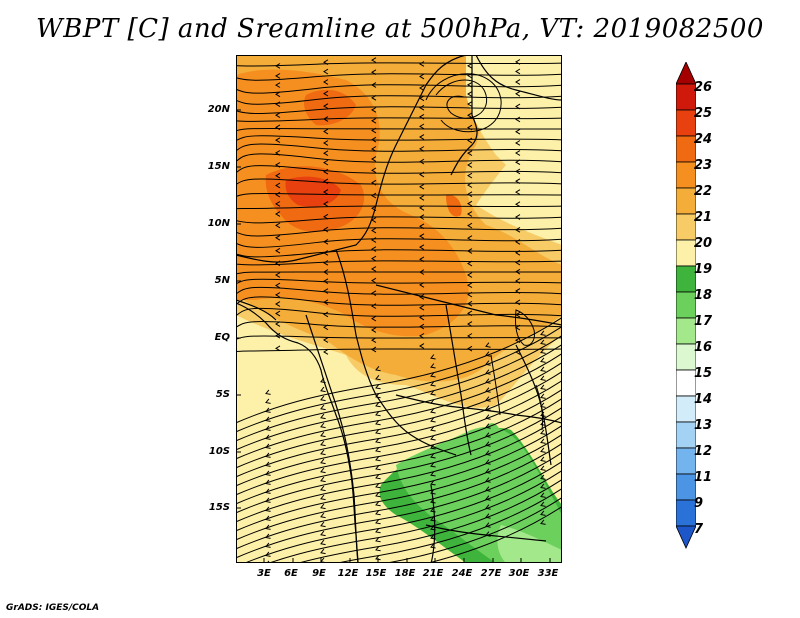 The image size is (800, 618). Describe the element at coordinates (264, 573) in the screenshot. I see `lon-label-3e: 3E` at that location.